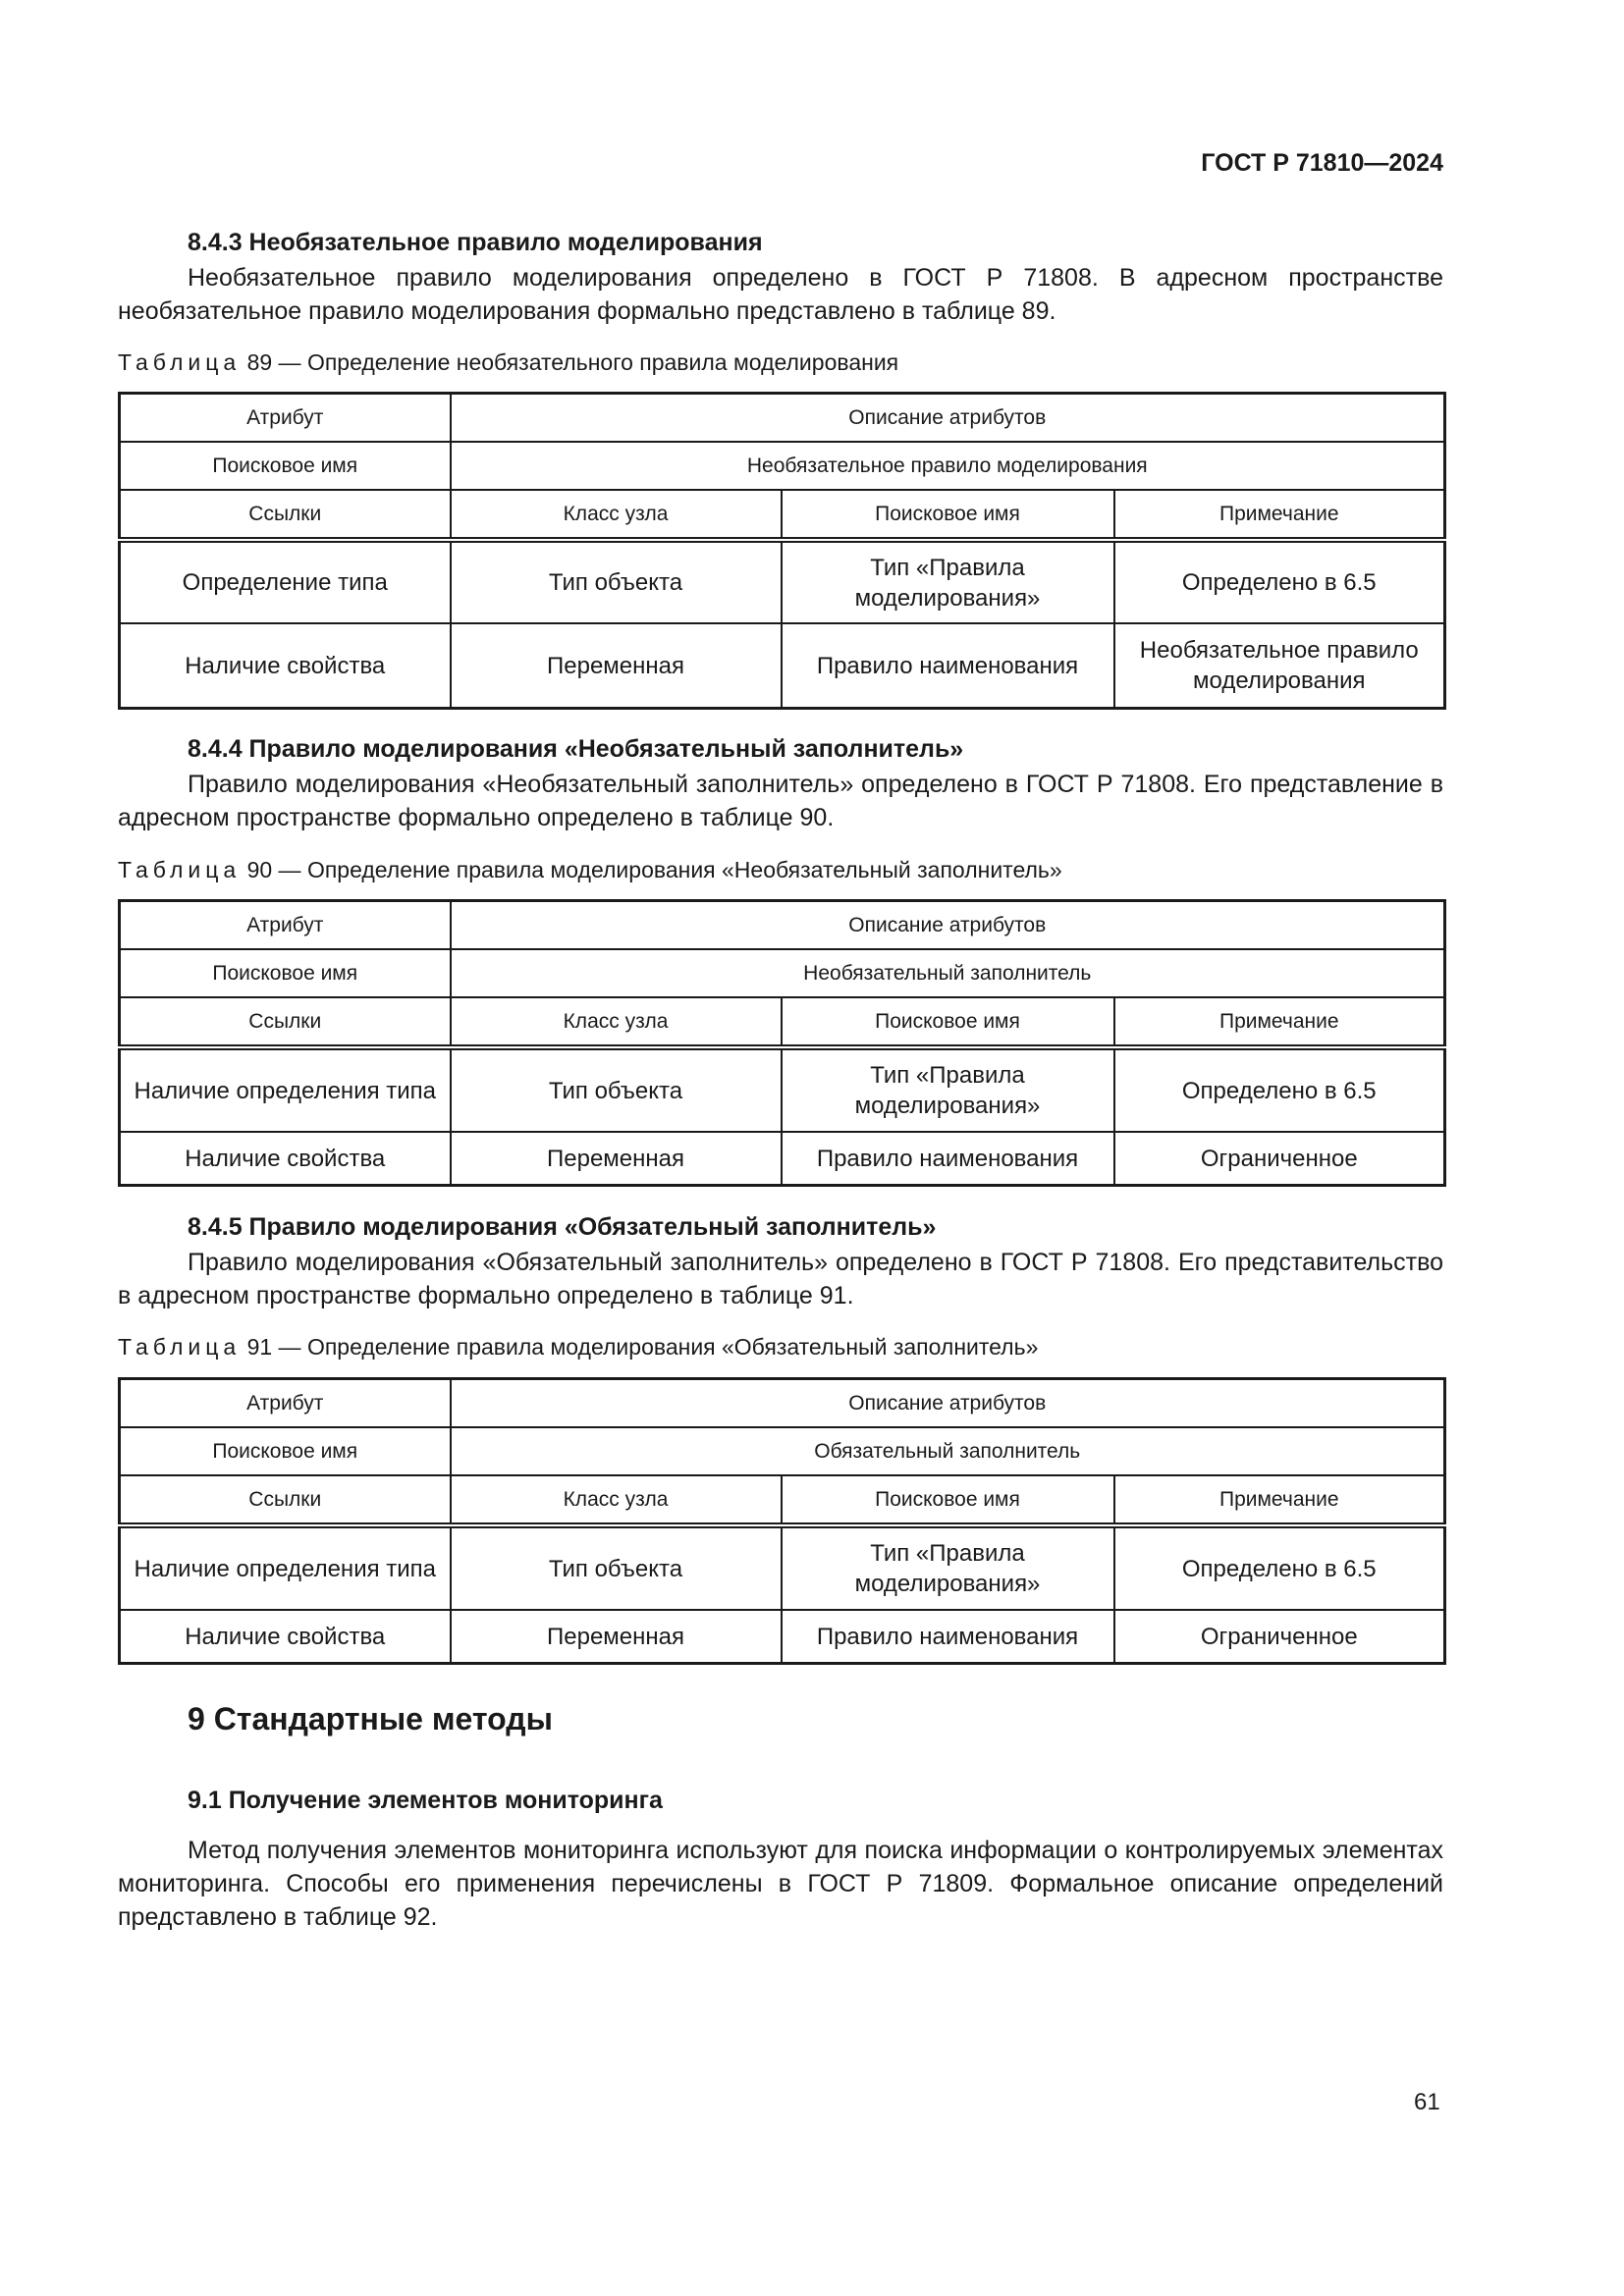  I want to click on page-number: 61, so click(1427, 2102).